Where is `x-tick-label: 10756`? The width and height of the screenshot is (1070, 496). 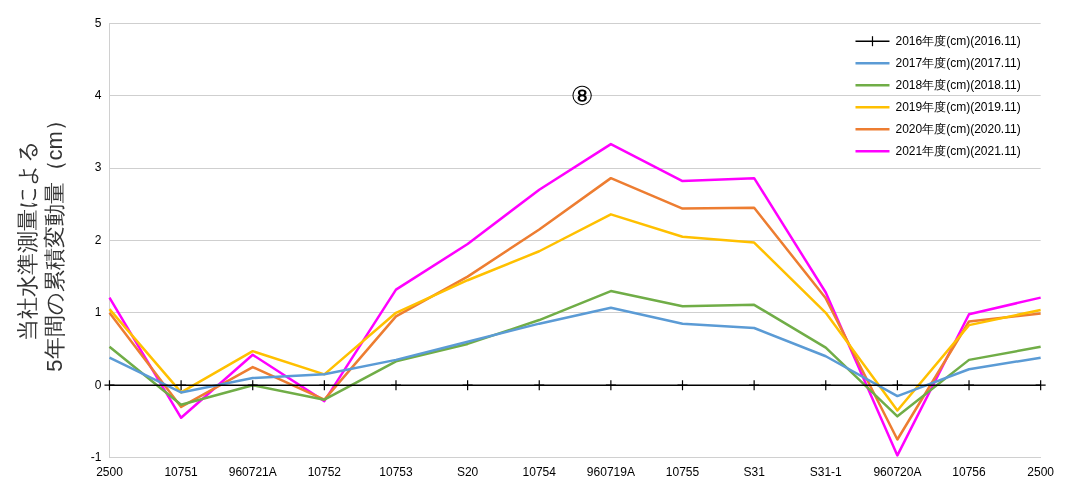 x-tick-label: 10756 is located at coordinates (969, 472).